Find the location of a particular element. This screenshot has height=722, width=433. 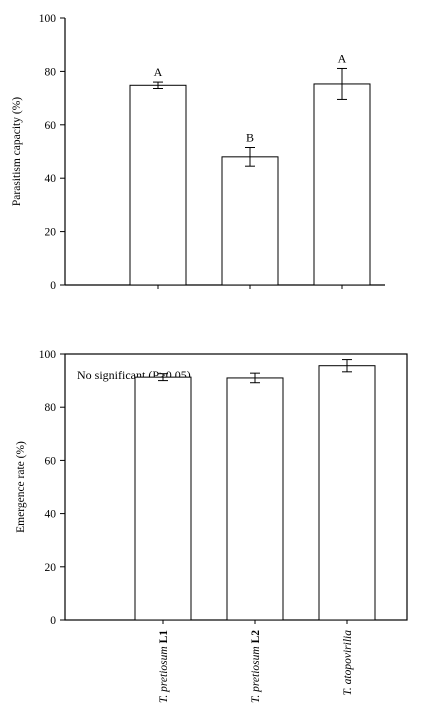

category-lineage-suffix: L2 is located at coordinates (256, 638).